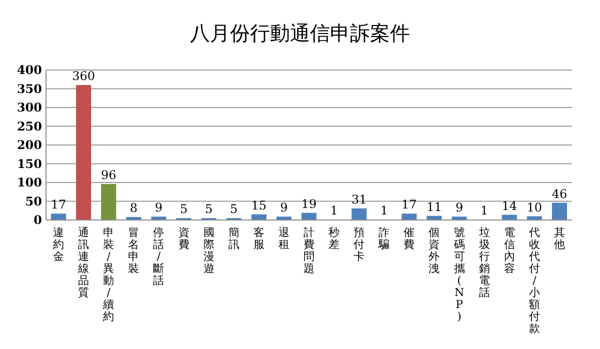 The height and width of the screenshot is (349, 600). What do you see at coordinates (134, 250) in the screenshot?
I see `x-tick-label: 冒名申裝` at bounding box center [134, 250].